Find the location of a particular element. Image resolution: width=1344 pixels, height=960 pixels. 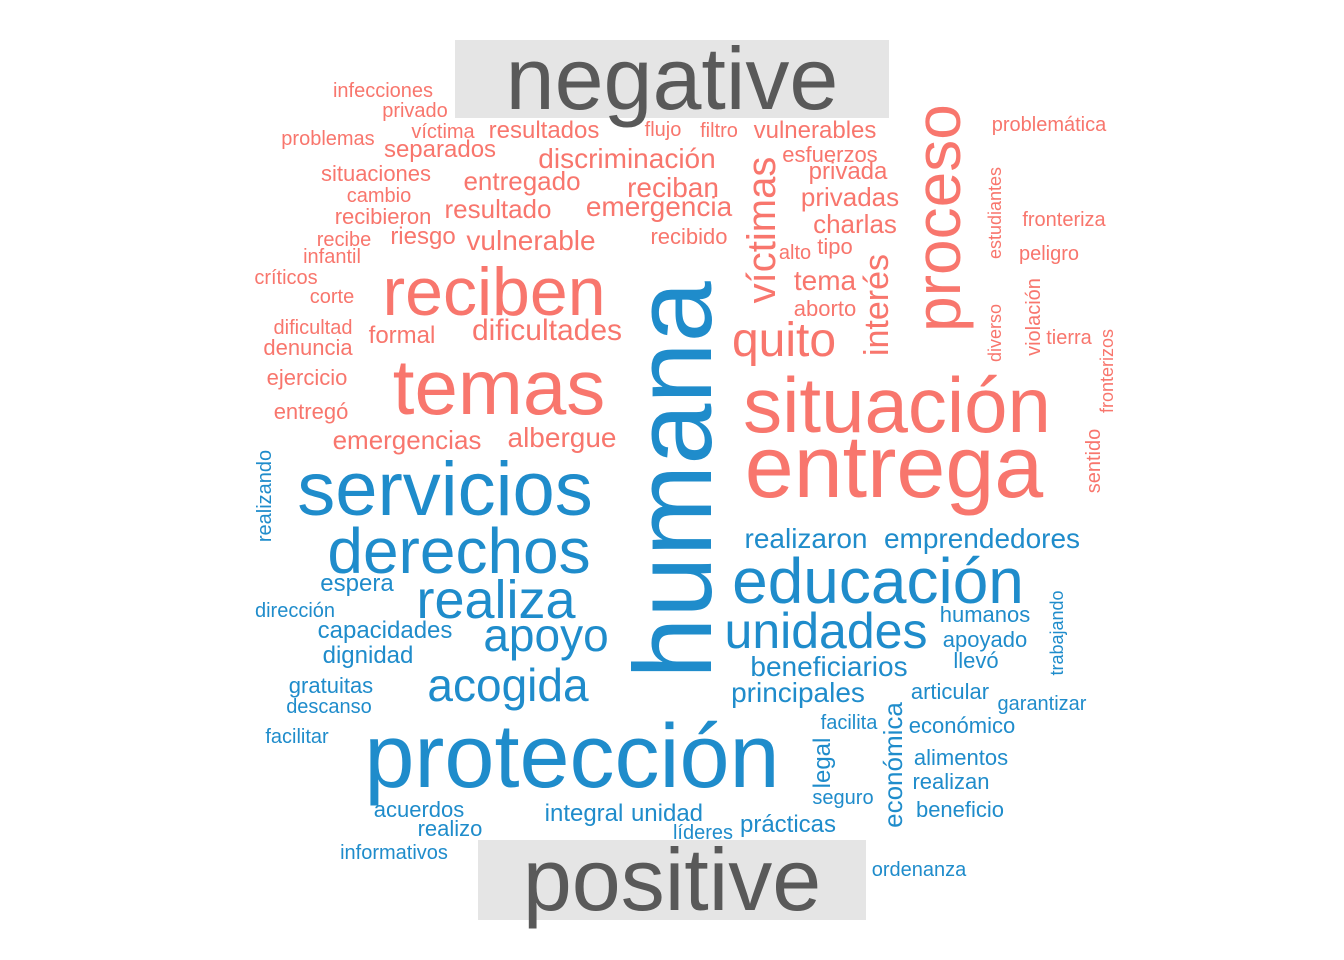

word-positive: apoyo is located at coordinates (546, 635).